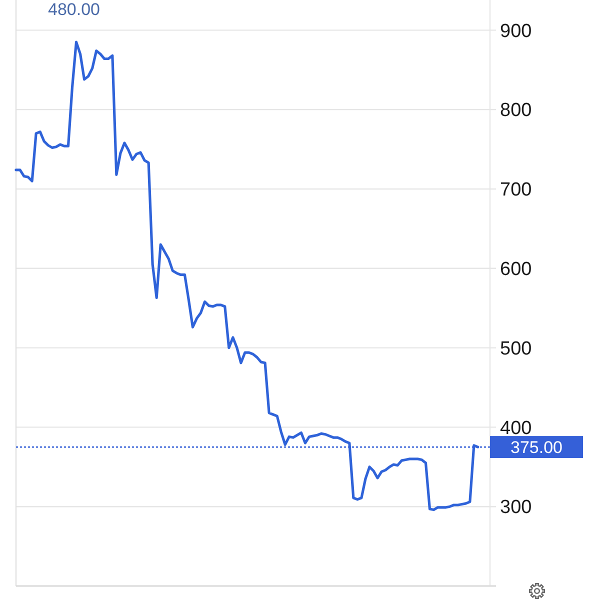 The width and height of the screenshot is (600, 600). I want to click on y-tick-label: 900, so click(516, 31).